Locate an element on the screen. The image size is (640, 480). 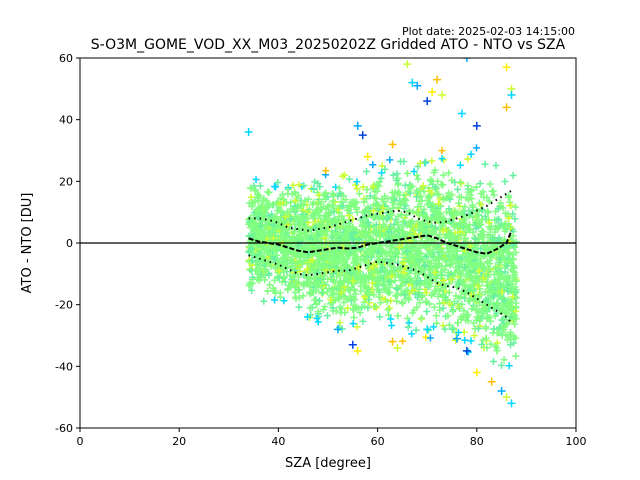
x-tick-label: 80 is located at coordinates (477, 441).